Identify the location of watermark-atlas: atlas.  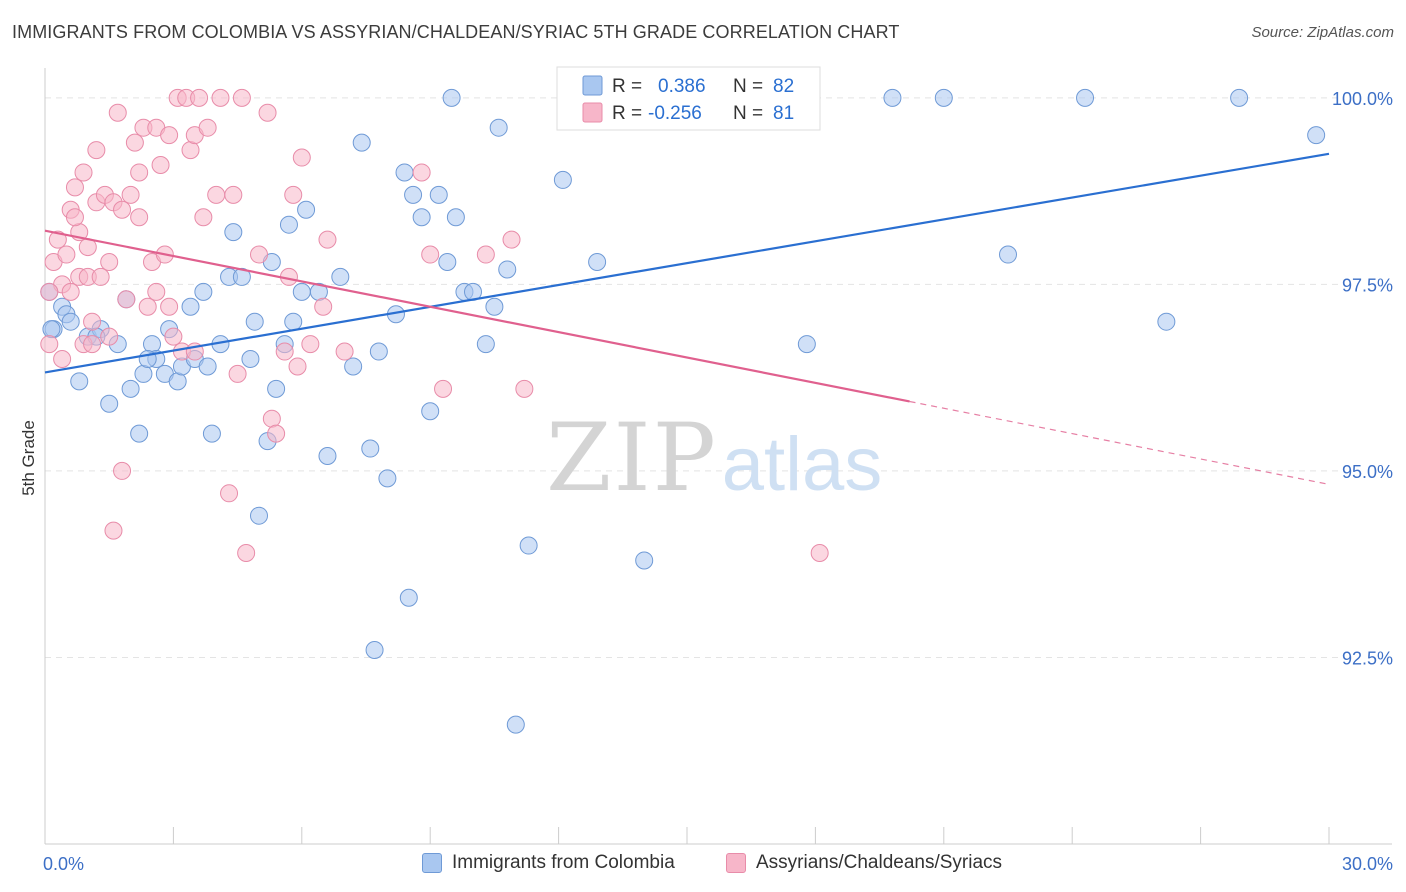
(802, 464).